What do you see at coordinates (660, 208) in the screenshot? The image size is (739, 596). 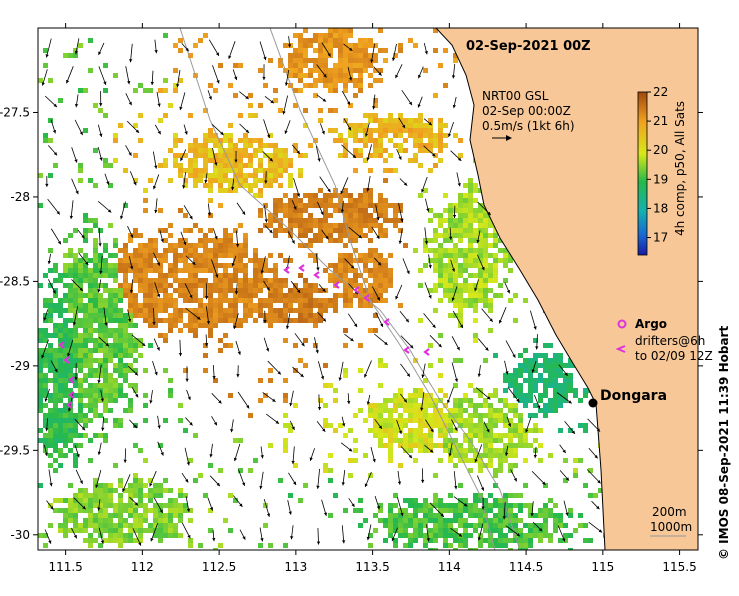 I see `colorbar-tick-label: 18` at bounding box center [660, 208].